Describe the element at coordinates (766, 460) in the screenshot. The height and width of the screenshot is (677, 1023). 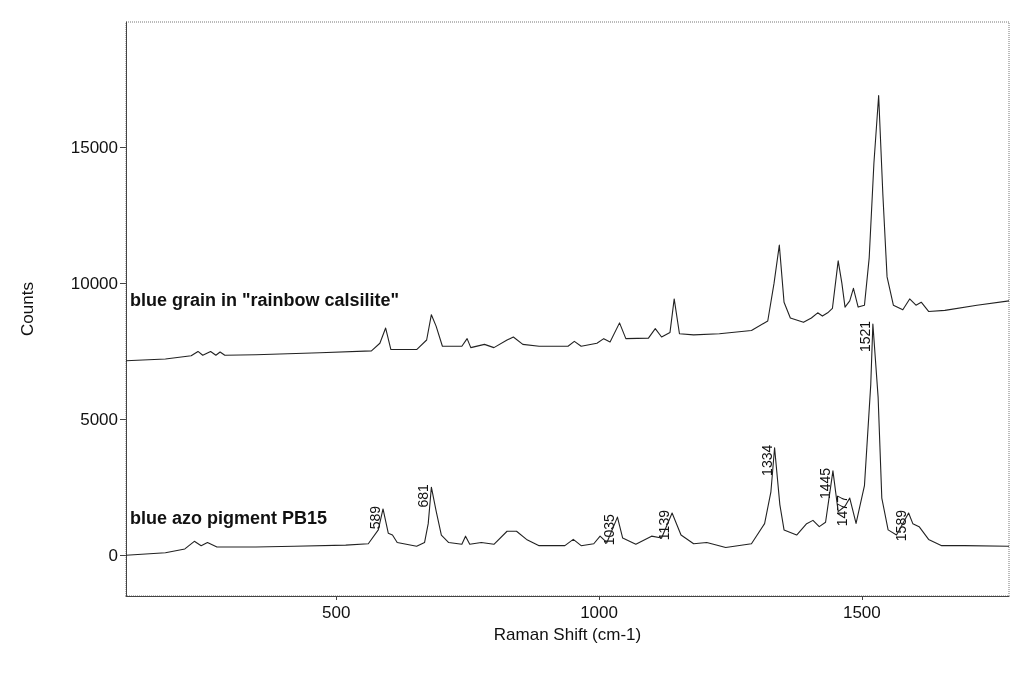
I see `annotation: 1334` at that location.